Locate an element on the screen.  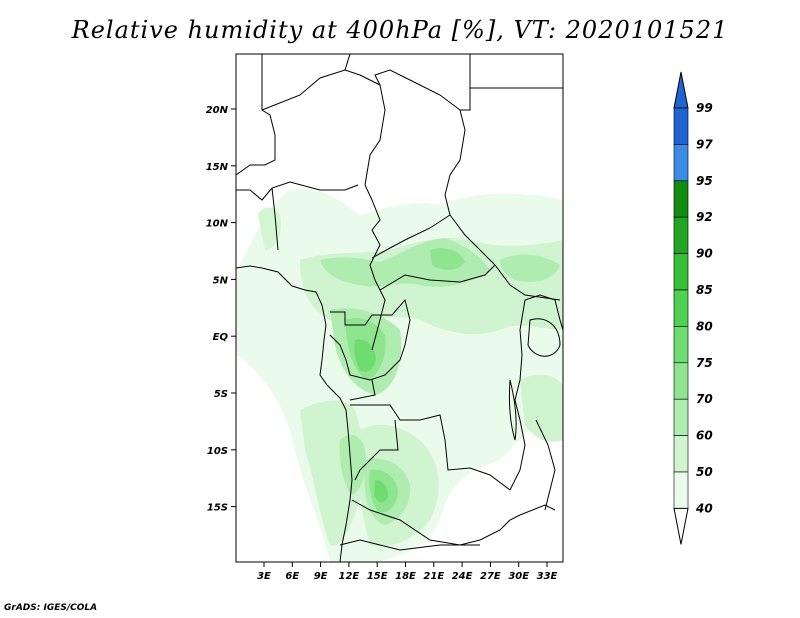
longitude-axis: 3E 6E 9E 12E 15E 18E 21E 24E 27E 30E 33E is located at coordinates (407, 572).